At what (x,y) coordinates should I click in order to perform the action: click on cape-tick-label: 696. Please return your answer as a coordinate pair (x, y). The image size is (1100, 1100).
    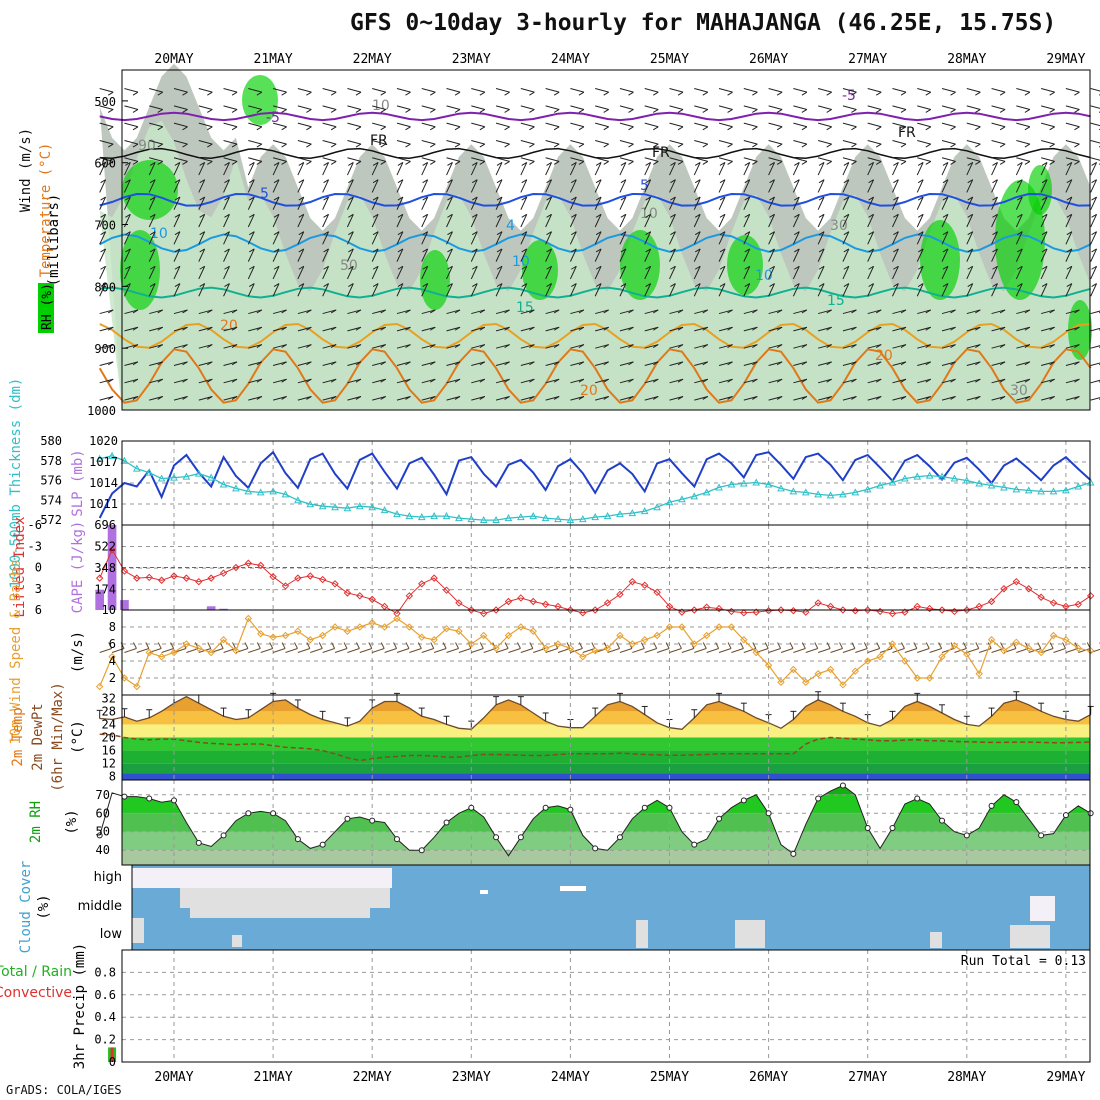
    Looking at the image, I should click on (105, 525).